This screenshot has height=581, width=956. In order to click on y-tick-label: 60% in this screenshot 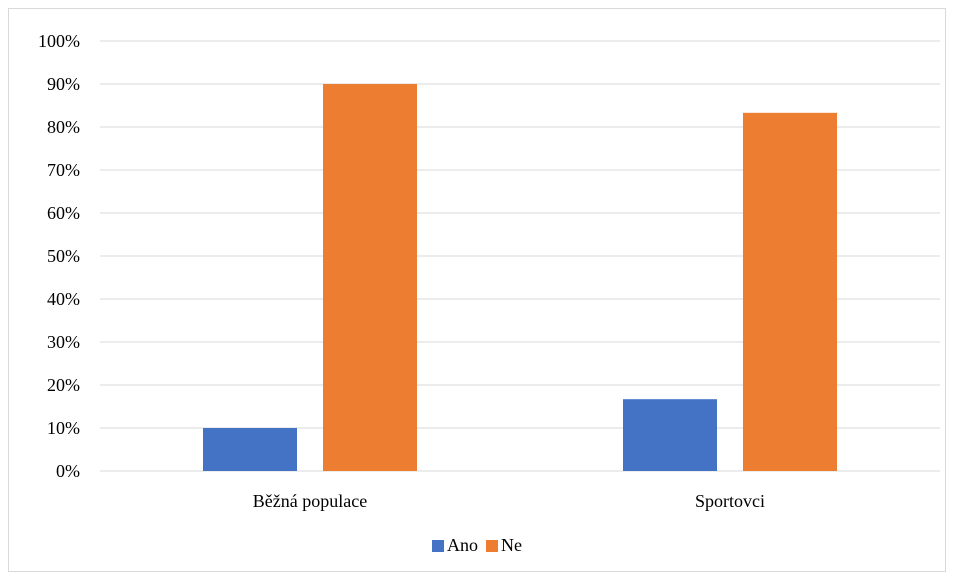, I will do `click(63, 213)`.